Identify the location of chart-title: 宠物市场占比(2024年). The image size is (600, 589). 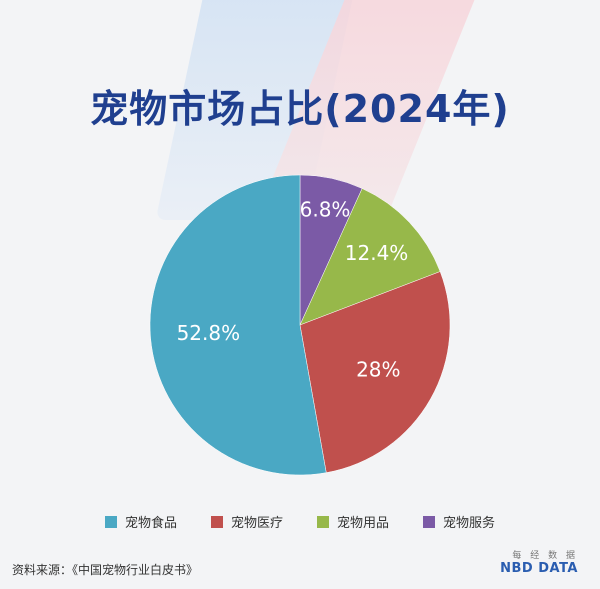
(300, 109).